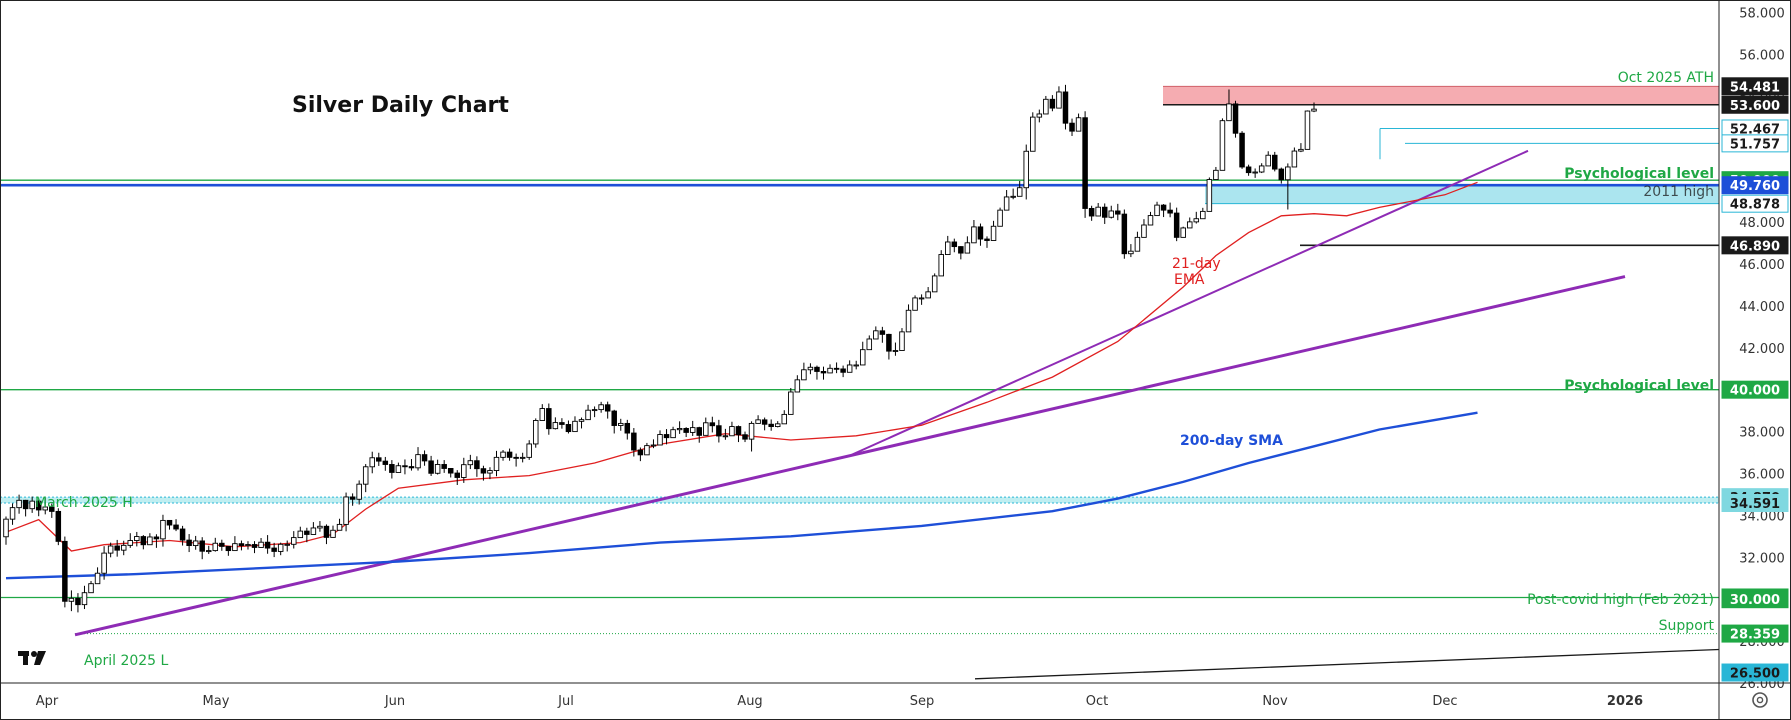  I want to click on march-high-zone, so click(859, 500).